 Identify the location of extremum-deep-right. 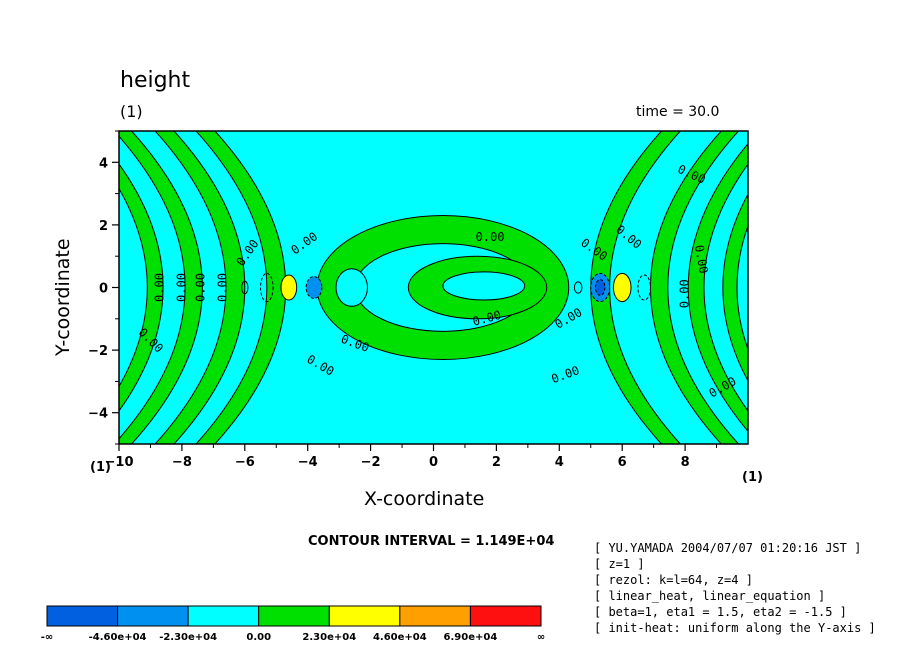
(600, 287).